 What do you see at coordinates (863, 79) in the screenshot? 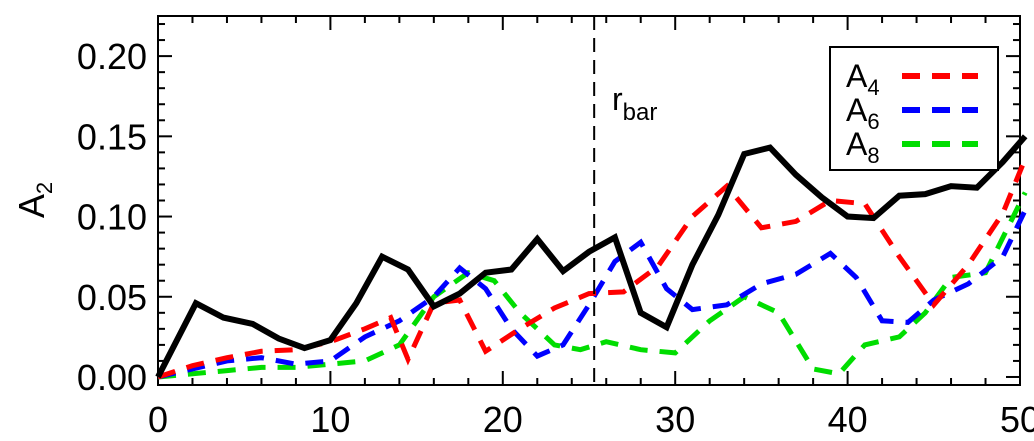
I see `legend-label: A4` at bounding box center [863, 79].